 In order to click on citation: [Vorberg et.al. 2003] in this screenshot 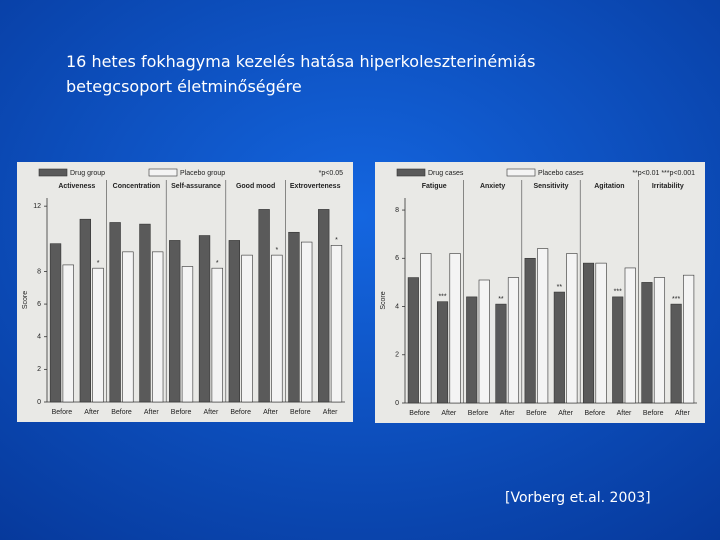, I will do `click(578, 498)`.